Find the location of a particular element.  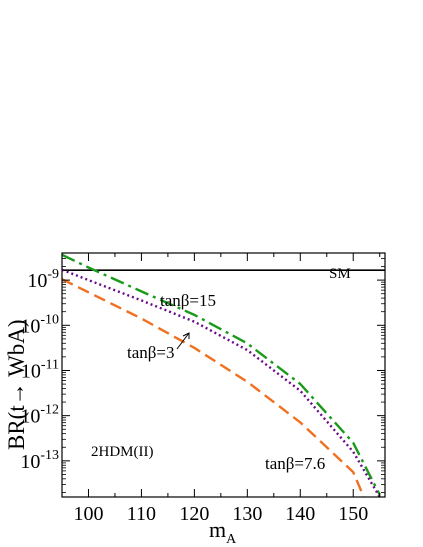

y-tick-exponent: -11 is located at coordinates (50, 364).